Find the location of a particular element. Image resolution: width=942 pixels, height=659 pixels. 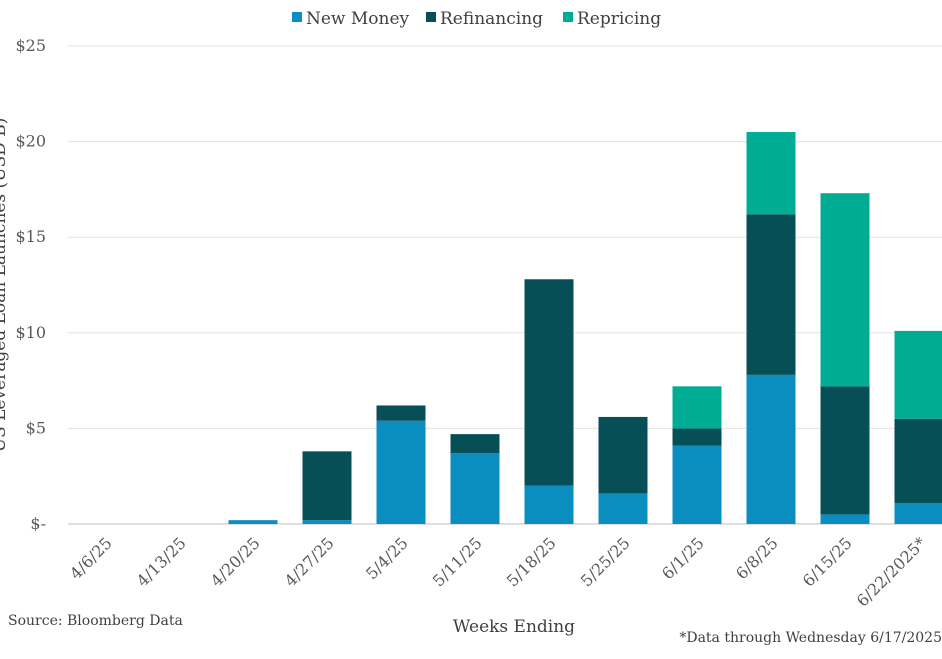

footnote: *Data through Wednesday 6/17/2025 is located at coordinates (810, 638).